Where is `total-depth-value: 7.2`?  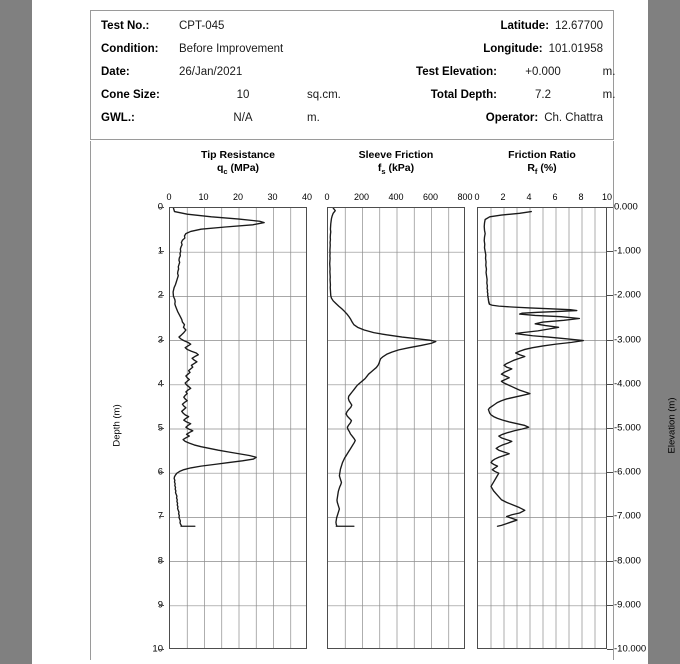 total-depth-value: 7.2 is located at coordinates (543, 95).